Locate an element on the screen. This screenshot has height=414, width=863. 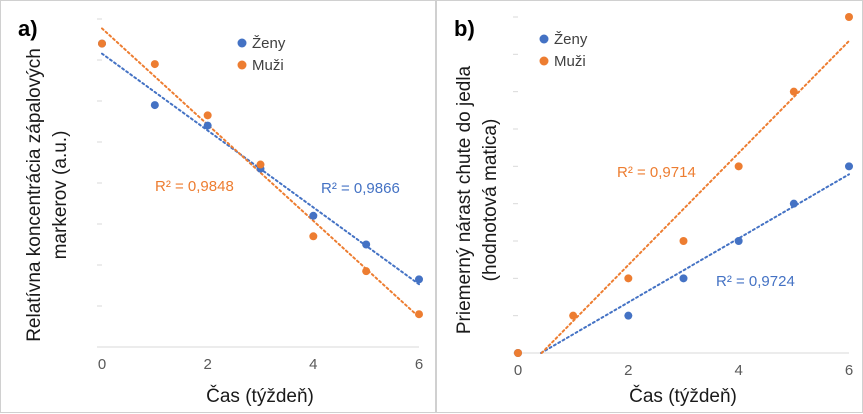
panel-a-legend-label-zeny: Ženy is located at coordinates (269, 43).